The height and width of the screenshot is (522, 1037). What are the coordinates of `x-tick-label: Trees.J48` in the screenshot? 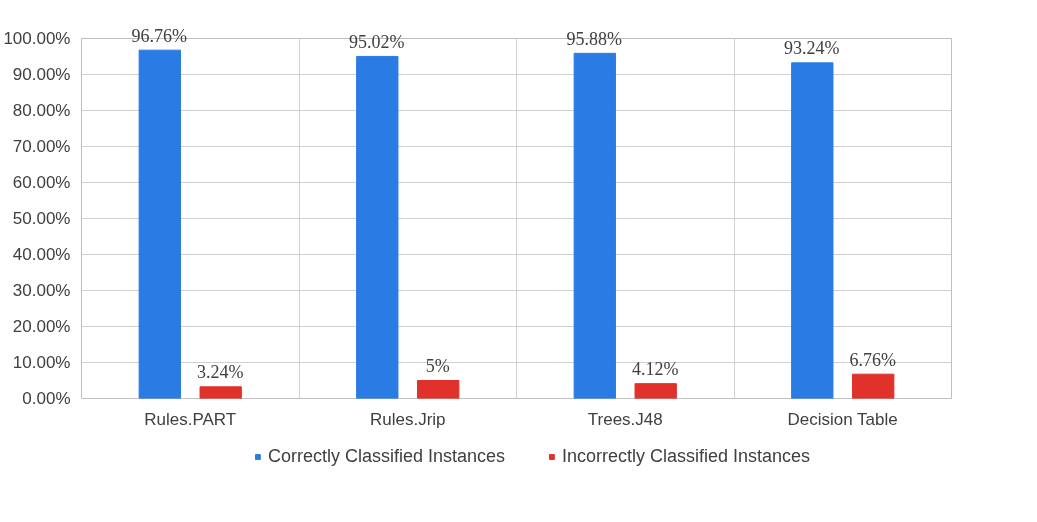 It's located at (625, 419).